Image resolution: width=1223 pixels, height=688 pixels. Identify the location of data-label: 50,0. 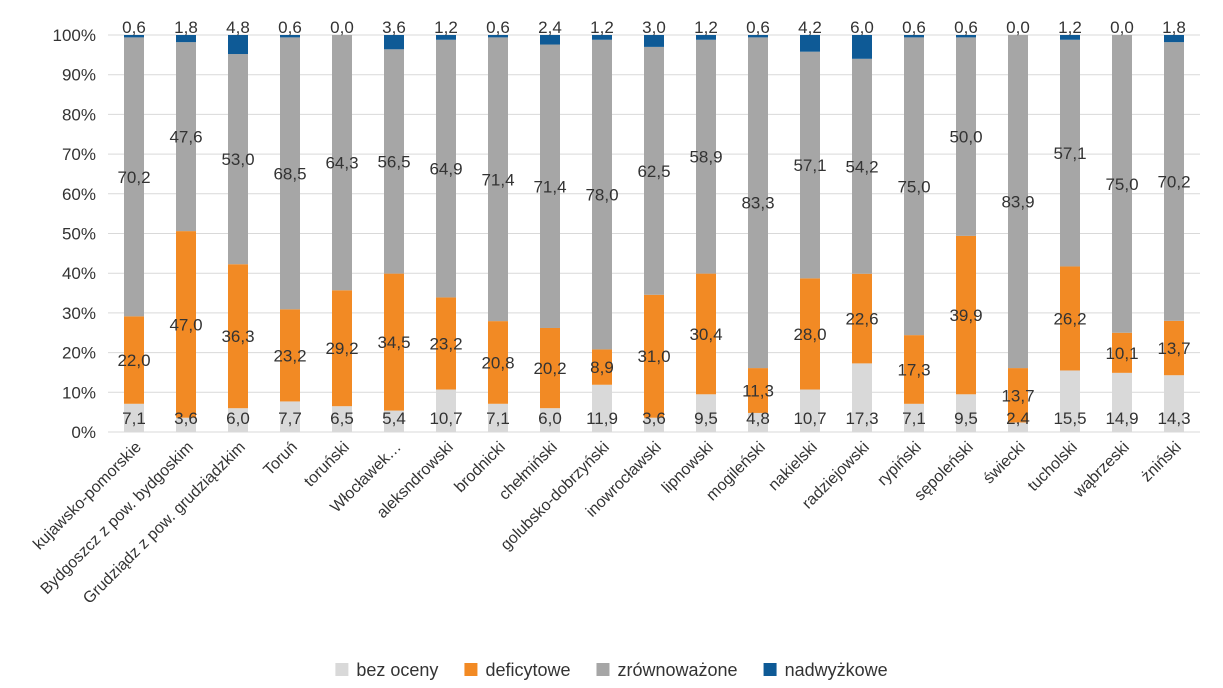
(965, 137).